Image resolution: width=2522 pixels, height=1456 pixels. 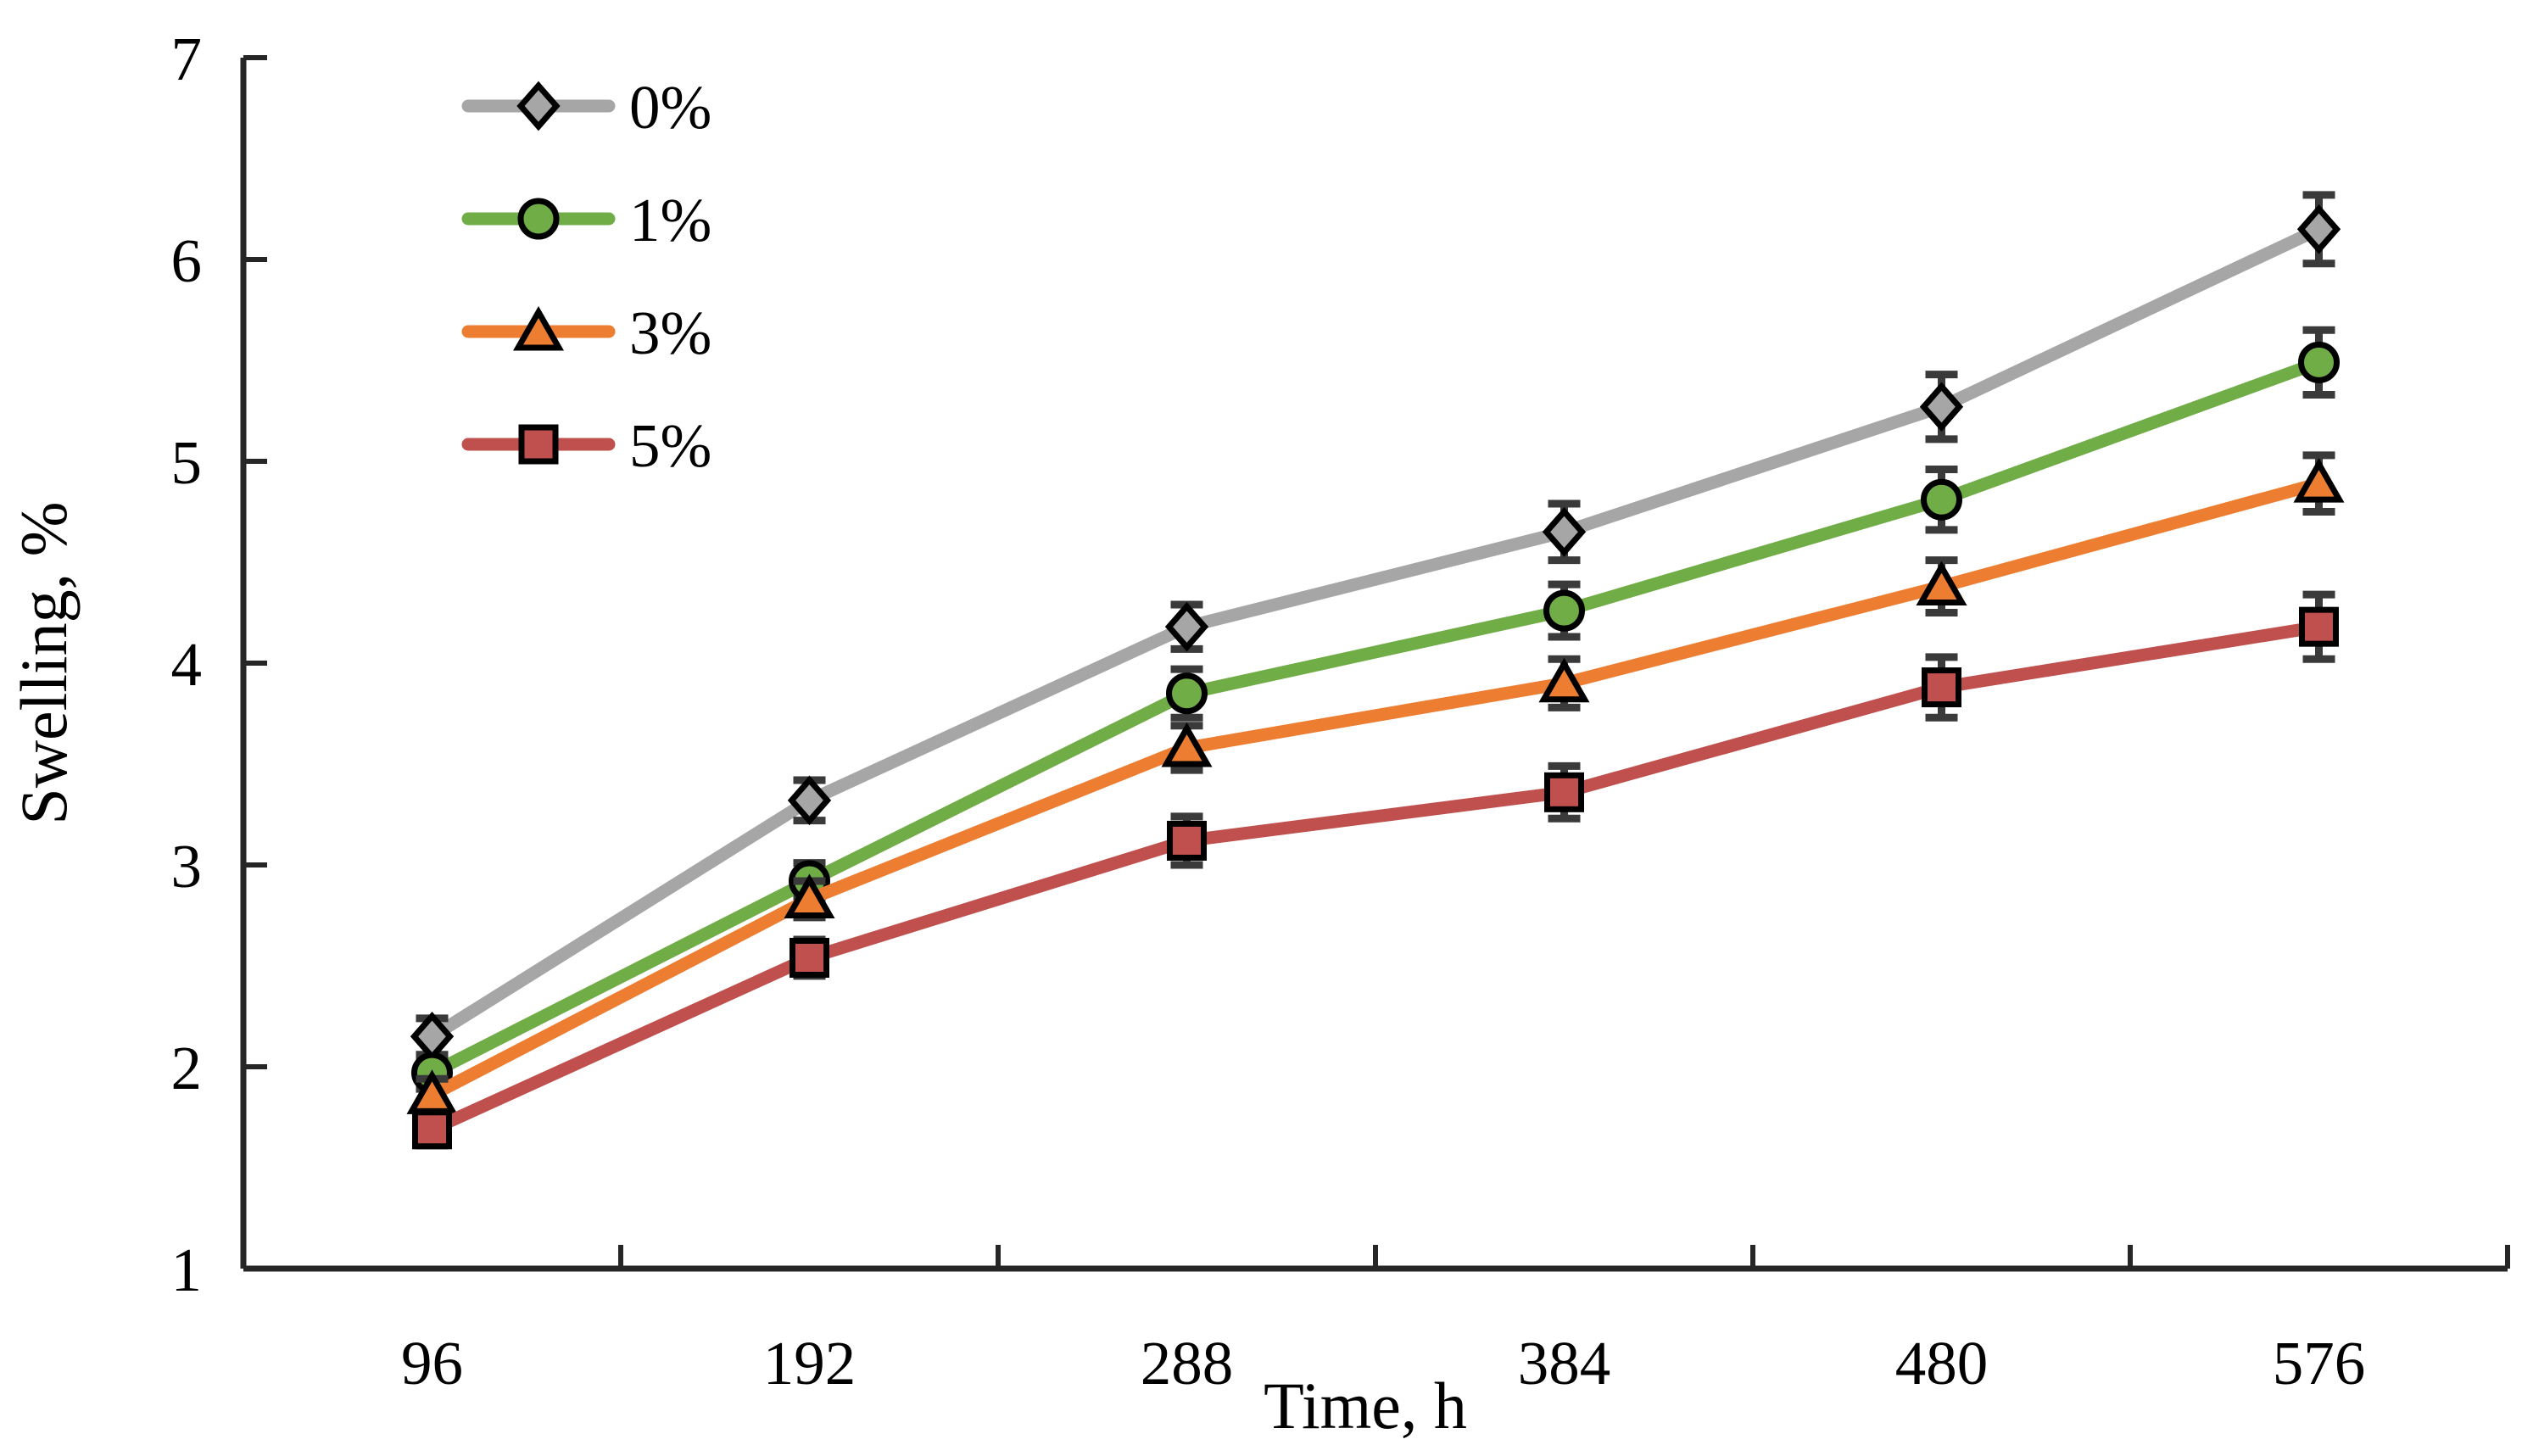 What do you see at coordinates (1365, 1405) in the screenshot?
I see `x-axis-title: Time, h` at bounding box center [1365, 1405].